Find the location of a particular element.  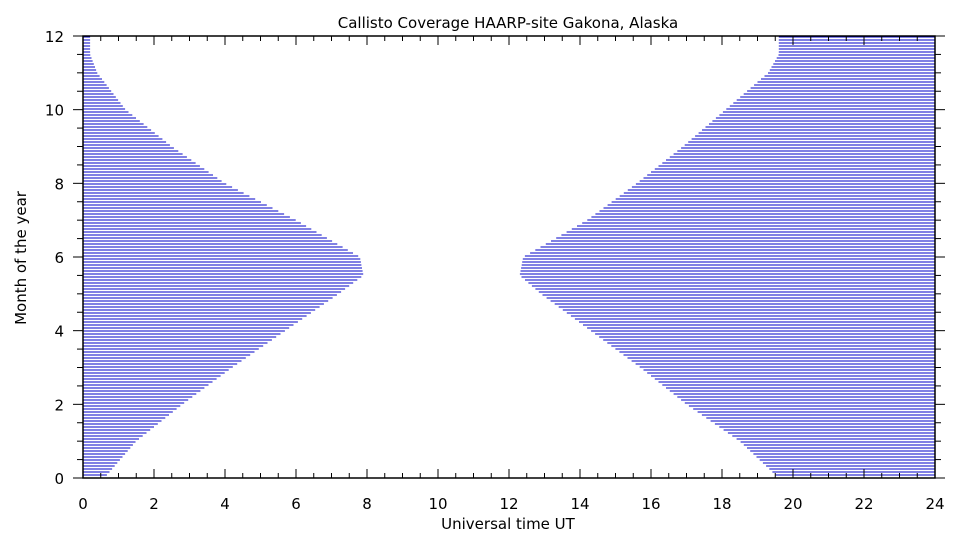

x-tick-label: 24 is located at coordinates (934, 504).